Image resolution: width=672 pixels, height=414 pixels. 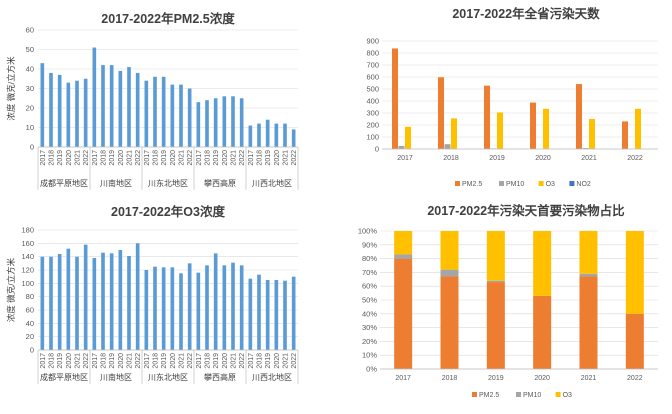 I want to click on y-tick-label: 20%, so click(x=369, y=341).